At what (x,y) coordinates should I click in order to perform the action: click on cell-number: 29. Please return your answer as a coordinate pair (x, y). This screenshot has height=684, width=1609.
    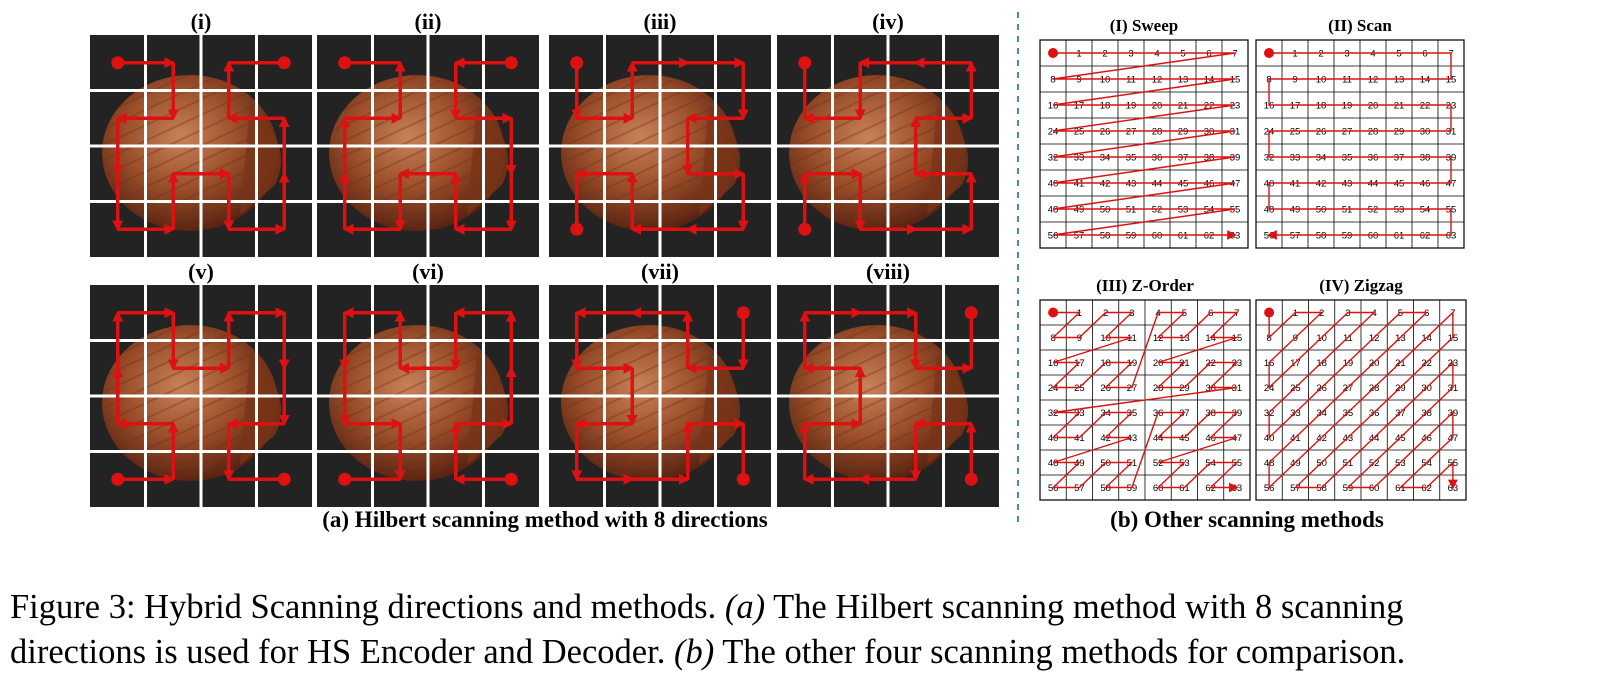
    Looking at the image, I should click on (1399, 132).